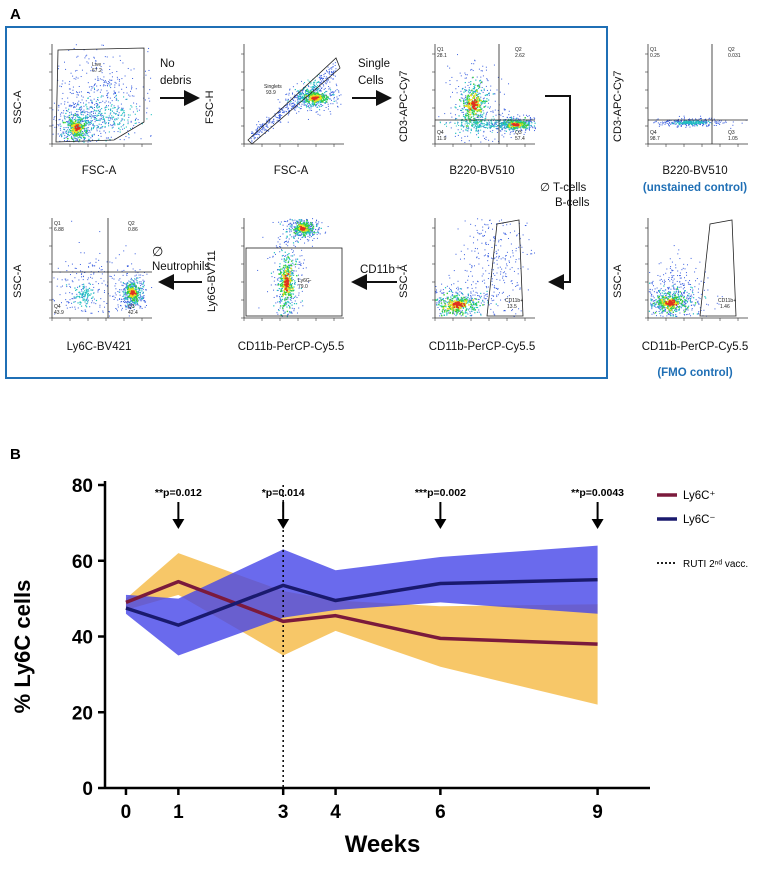  I want to click on p8-xlabel: Ly6C-BV421, so click(99, 347).